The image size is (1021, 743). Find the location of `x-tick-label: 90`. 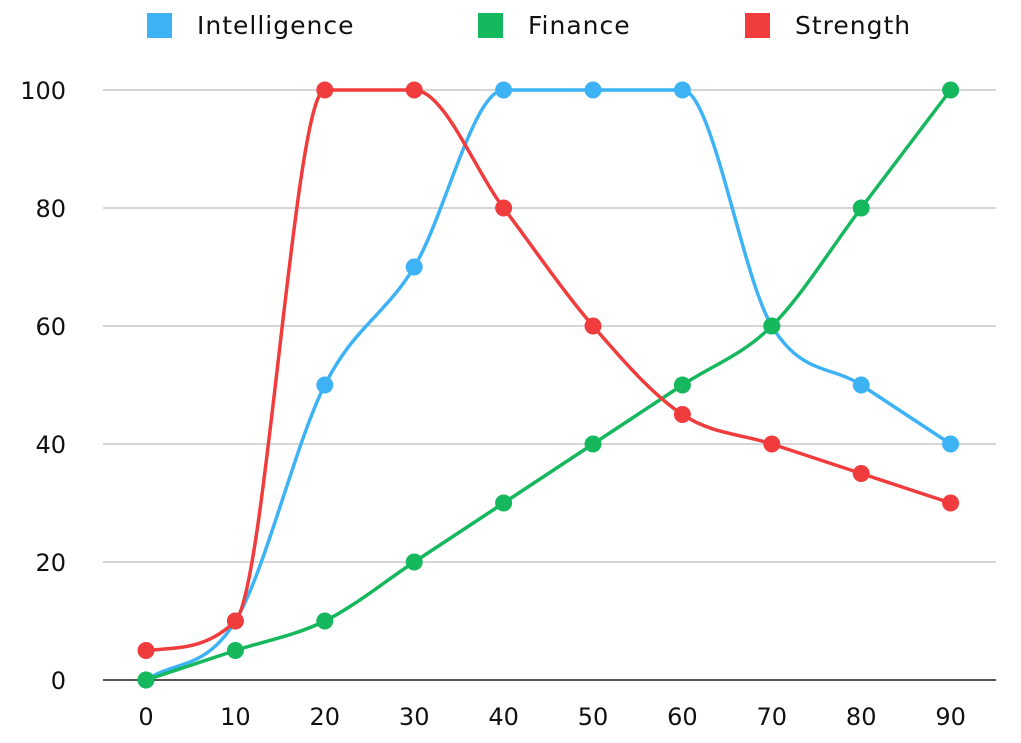

x-tick-label: 90 is located at coordinates (950, 717).